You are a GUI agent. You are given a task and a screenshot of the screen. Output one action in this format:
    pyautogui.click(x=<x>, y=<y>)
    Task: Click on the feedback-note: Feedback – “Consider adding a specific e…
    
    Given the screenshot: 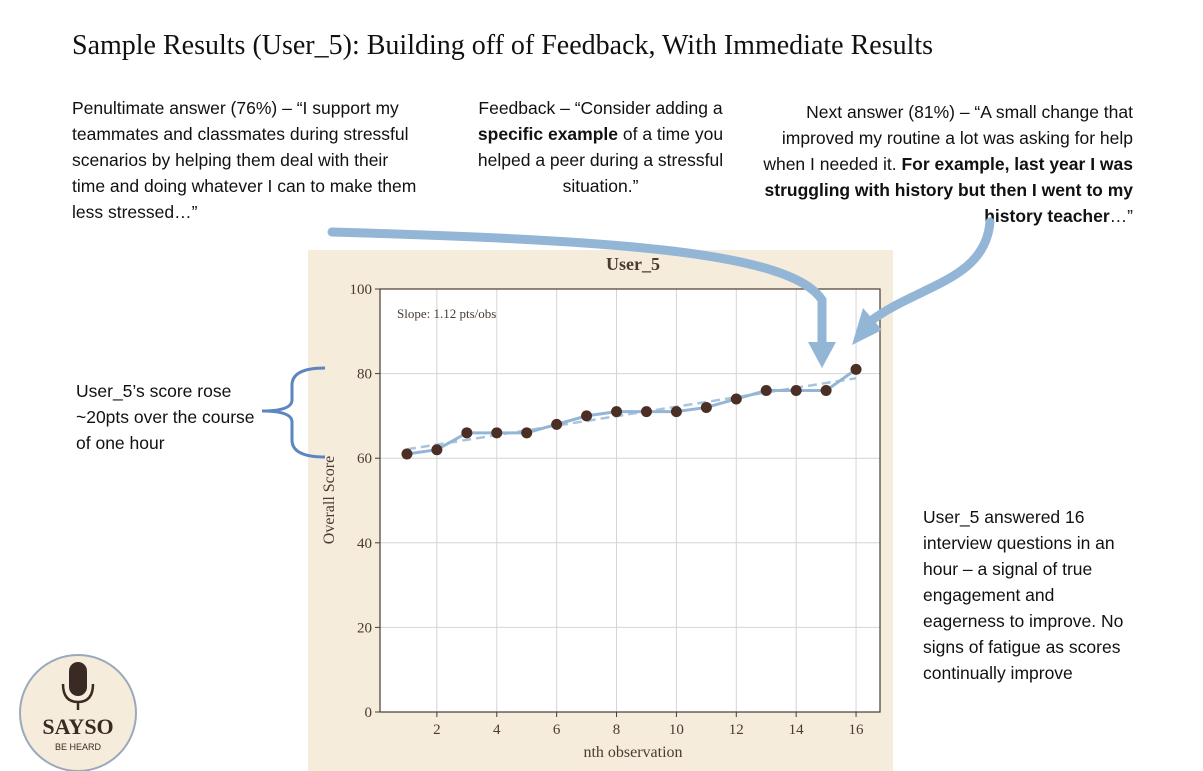 What is the action you would take?
    pyautogui.click(x=600, y=147)
    